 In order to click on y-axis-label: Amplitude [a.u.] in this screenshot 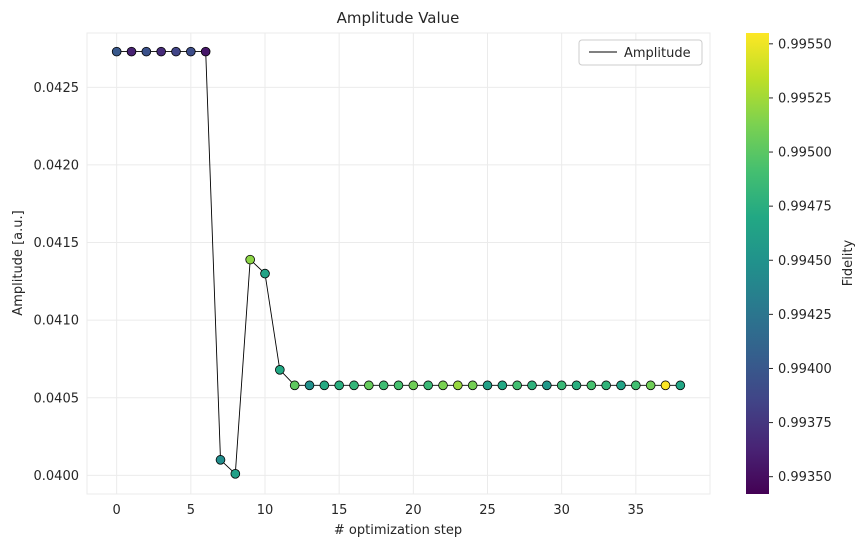, I will do `click(18, 262)`.